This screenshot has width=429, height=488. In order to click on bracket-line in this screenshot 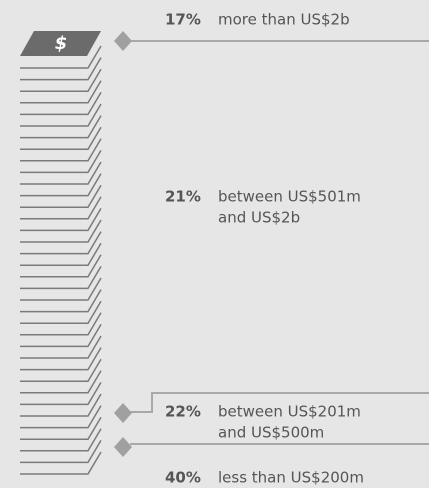, I will do `click(279, 402)`.